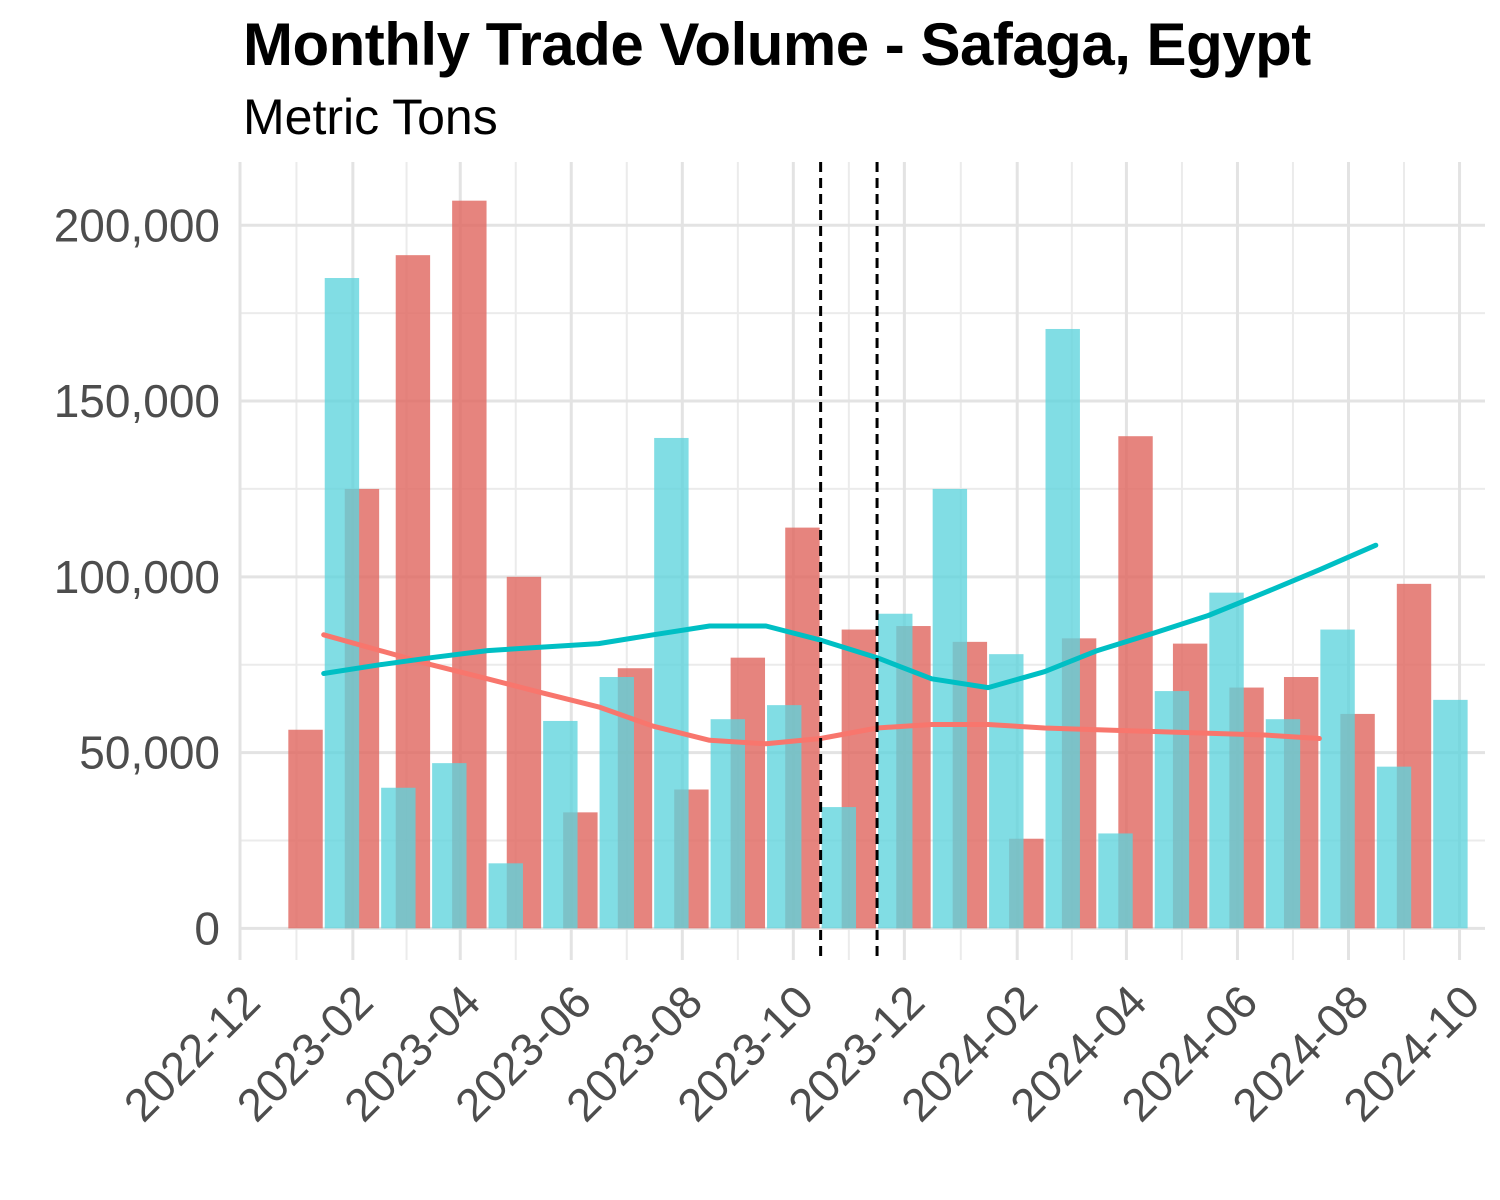 This screenshot has height=1200, width=1500. I want to click on reference-lines, so click(849, 561).